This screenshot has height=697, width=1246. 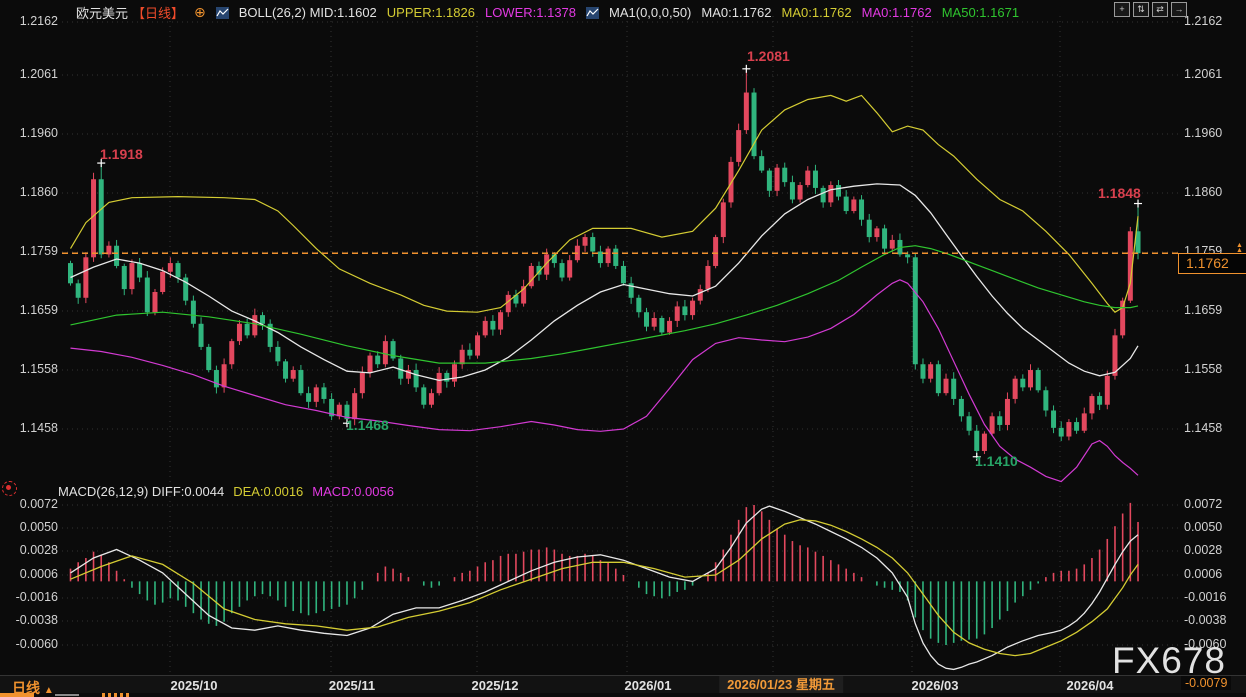 What do you see at coordinates (781, 684) in the screenshot?
I see `selected-date-tag: 2026/01/23 星期五` at bounding box center [781, 684].